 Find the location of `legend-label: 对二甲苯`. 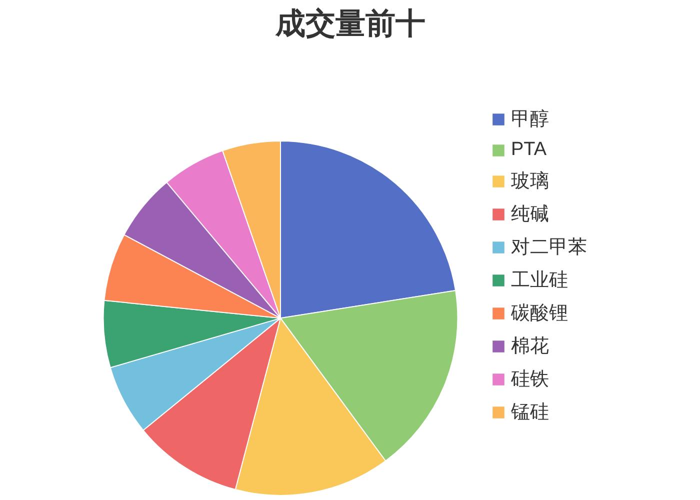

legend-label: 对二甲苯 is located at coordinates (549, 248).